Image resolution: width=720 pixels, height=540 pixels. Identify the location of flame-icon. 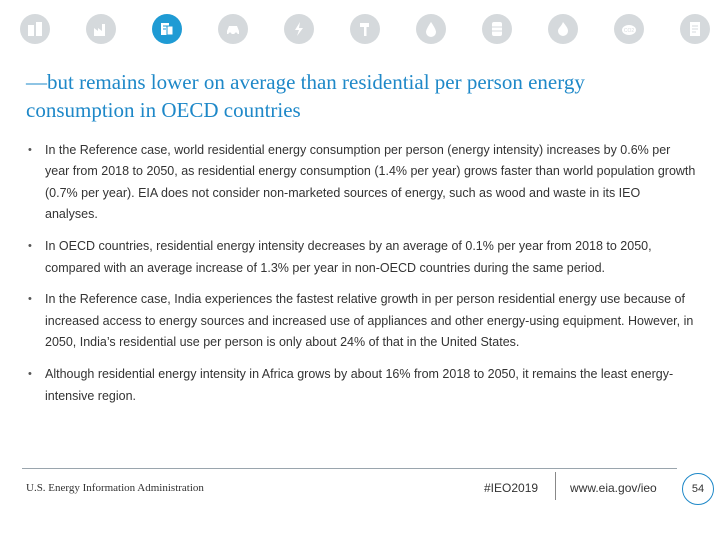
(563, 29).